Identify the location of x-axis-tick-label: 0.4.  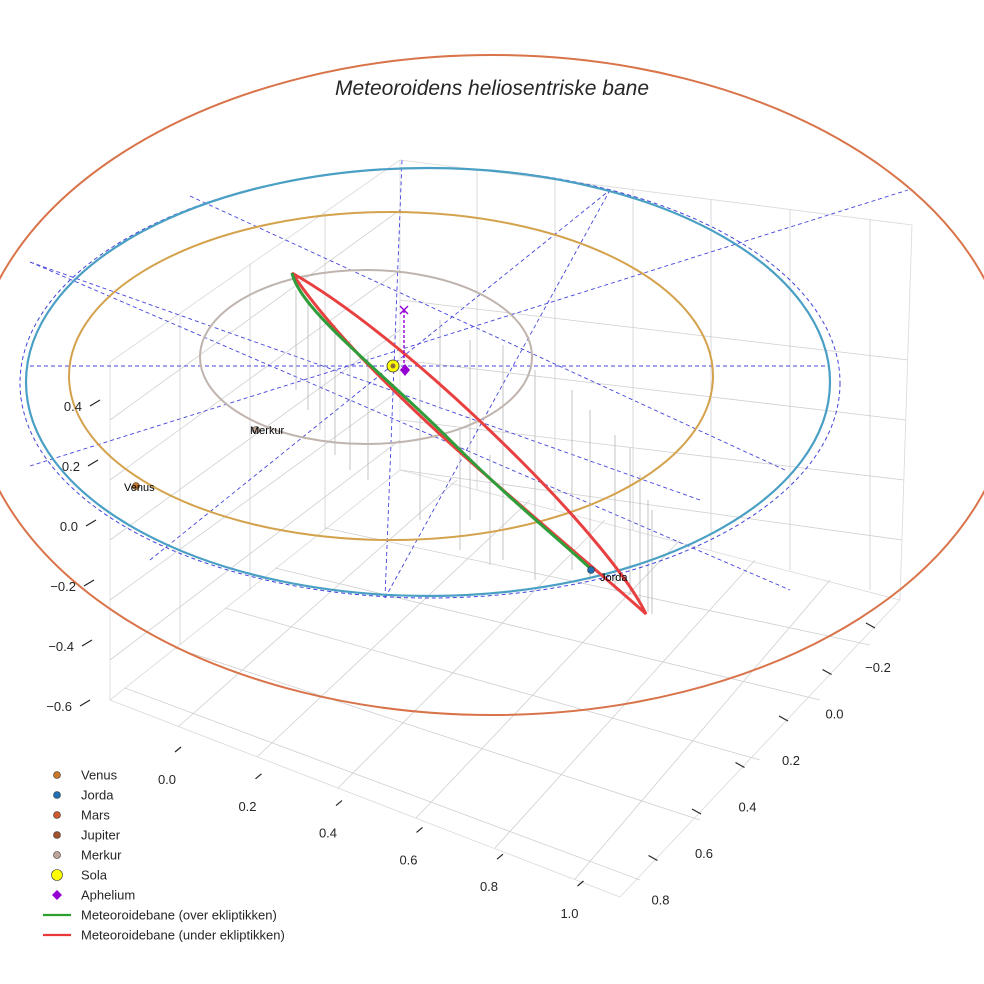
(328, 833).